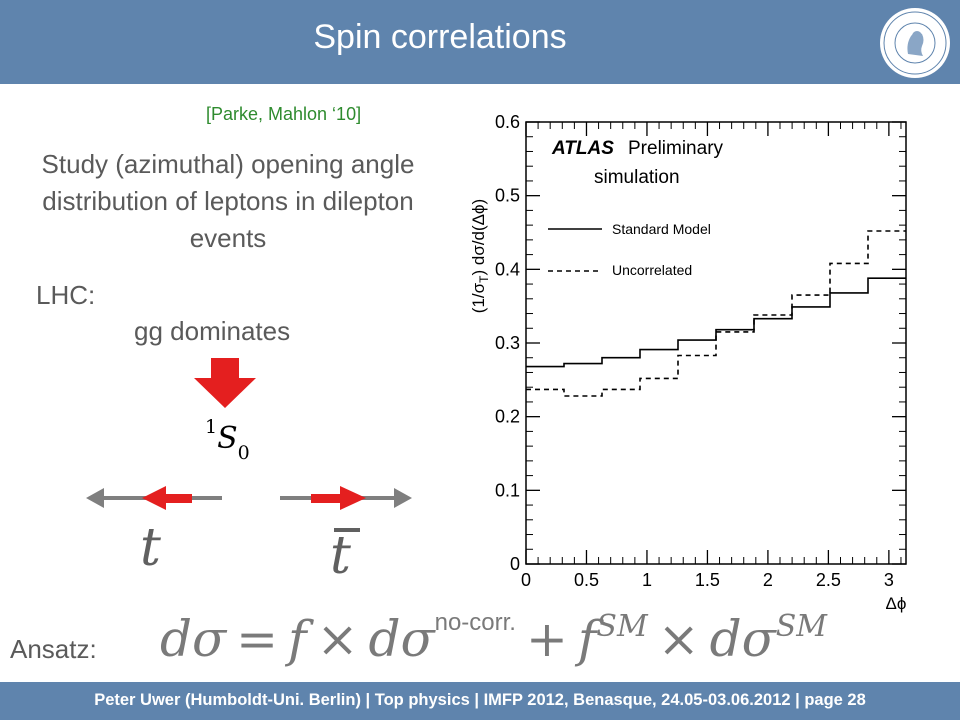  I want to click on y-tick-label: 0.1, so click(507, 490).